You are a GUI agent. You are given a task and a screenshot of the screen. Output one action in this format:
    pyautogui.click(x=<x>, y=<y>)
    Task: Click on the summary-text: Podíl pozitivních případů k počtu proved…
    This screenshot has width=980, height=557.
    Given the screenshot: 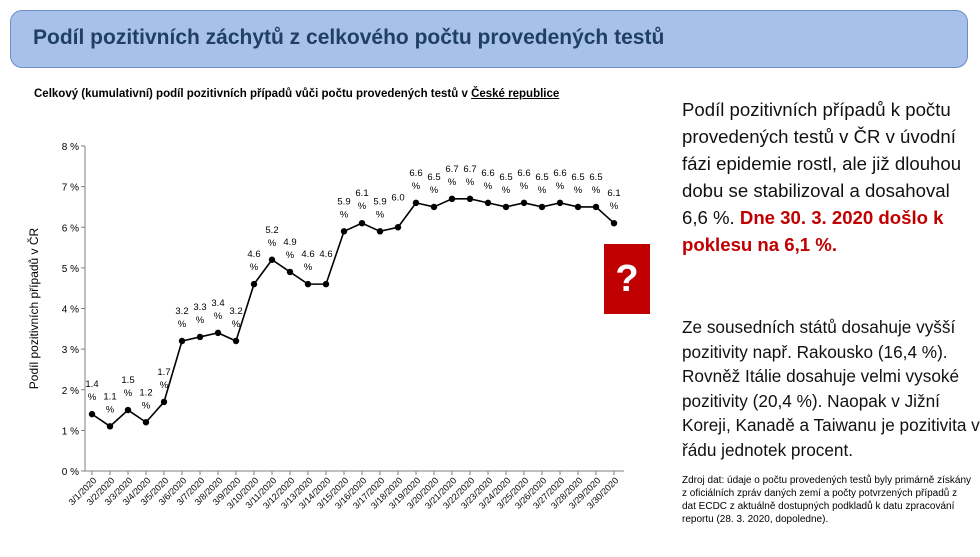 What is the action you would take?
    pyautogui.click(x=822, y=163)
    